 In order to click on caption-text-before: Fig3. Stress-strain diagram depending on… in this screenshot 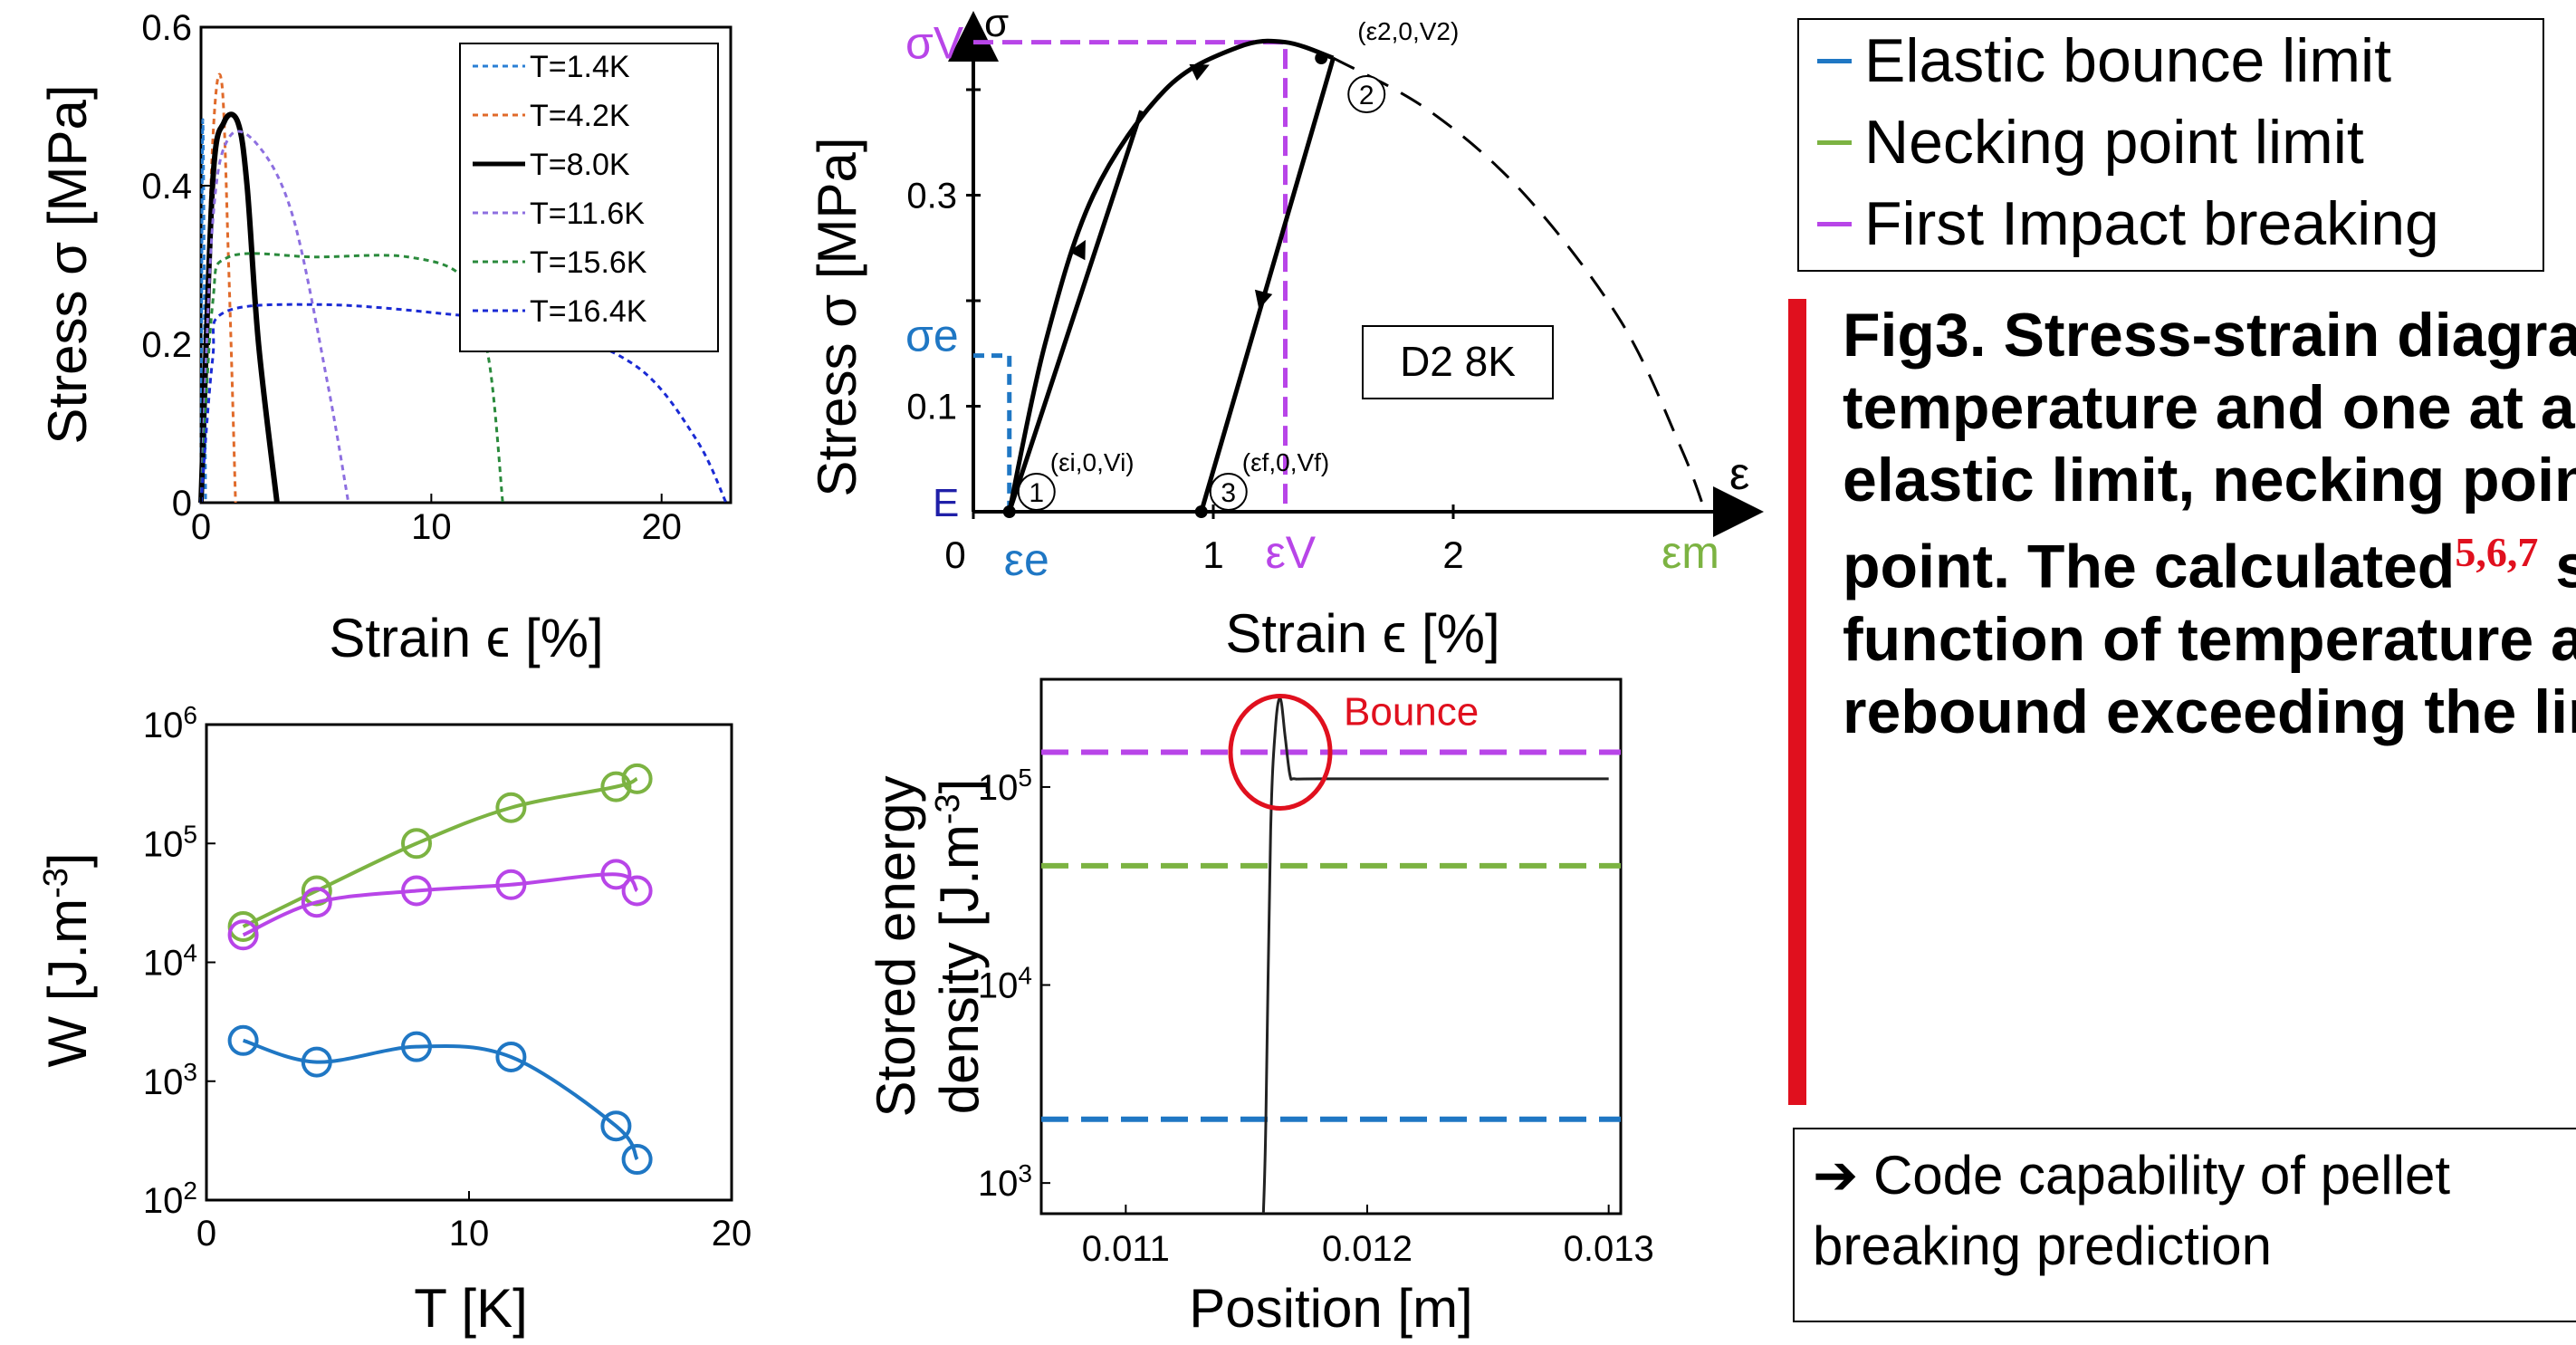, I will do `click(2209, 451)`.